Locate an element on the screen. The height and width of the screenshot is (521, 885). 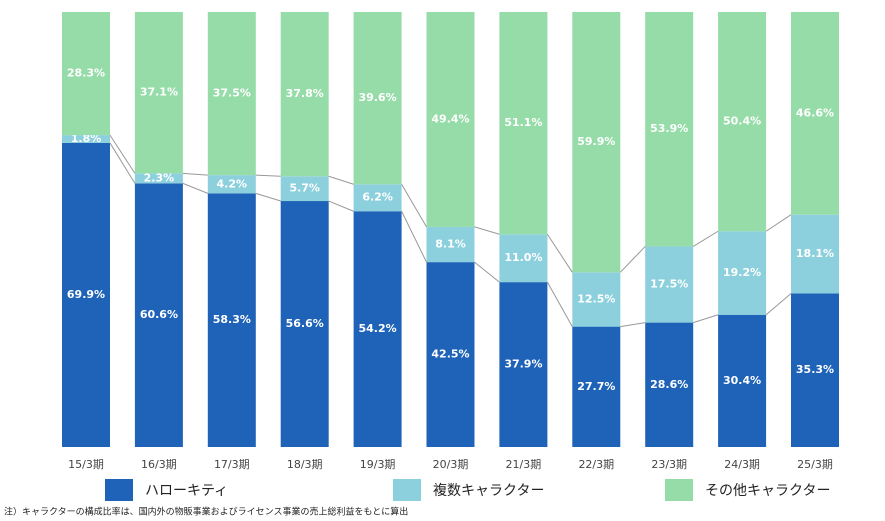
value-label: 28.3% is located at coordinates (86, 73).